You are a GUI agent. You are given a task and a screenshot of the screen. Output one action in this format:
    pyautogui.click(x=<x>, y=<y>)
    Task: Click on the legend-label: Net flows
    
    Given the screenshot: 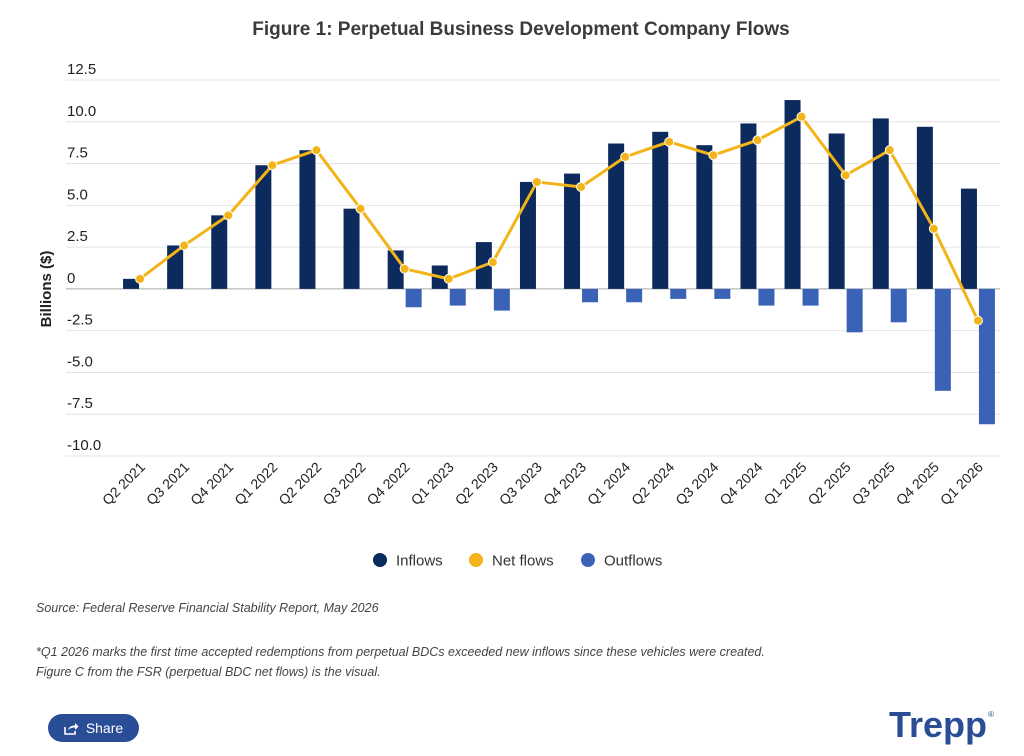 What is the action you would take?
    pyautogui.click(x=523, y=561)
    